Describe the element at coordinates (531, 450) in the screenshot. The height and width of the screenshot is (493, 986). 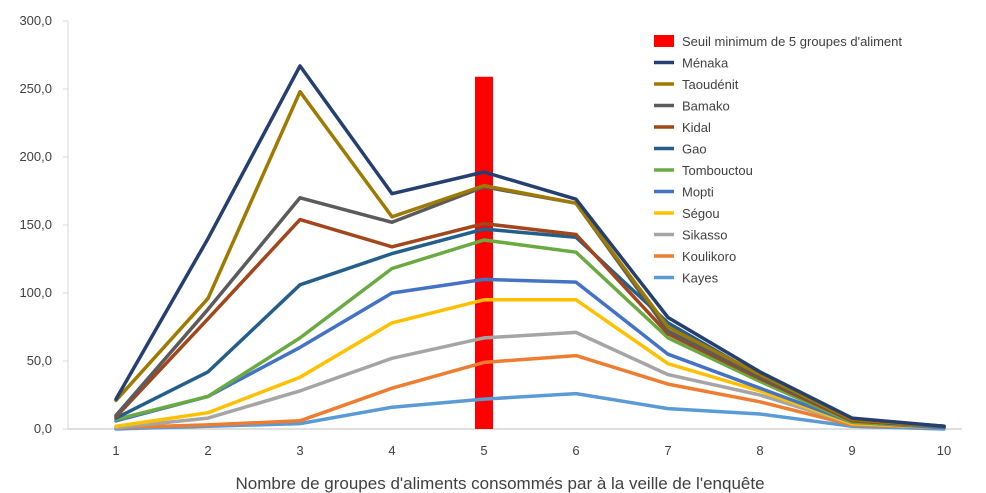
I see `x-tick-labels: 1 2 3 4 5 6 7 8 9 10` at that location.